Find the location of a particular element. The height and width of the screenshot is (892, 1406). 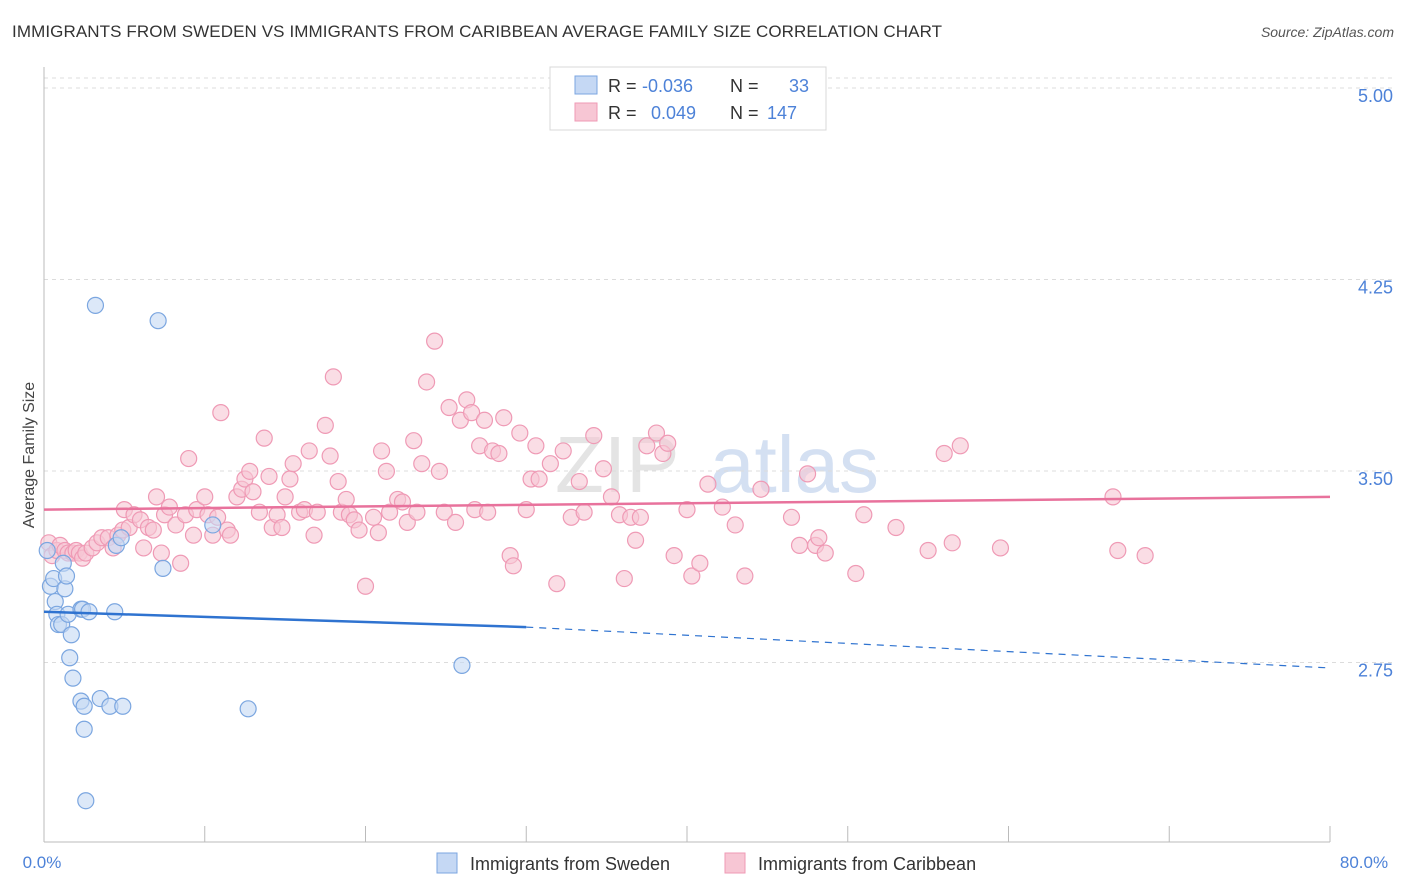

y-tick-label: 3.50 is located at coordinates (1375, 479).